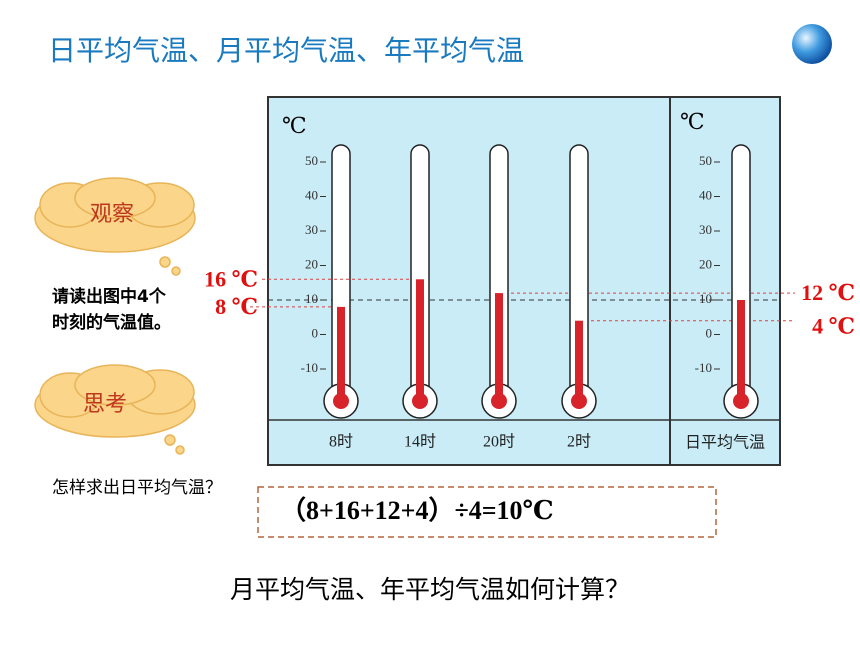  I want to click on observe-text: 请读出图中4个时刻的气温值。, so click(111, 310).